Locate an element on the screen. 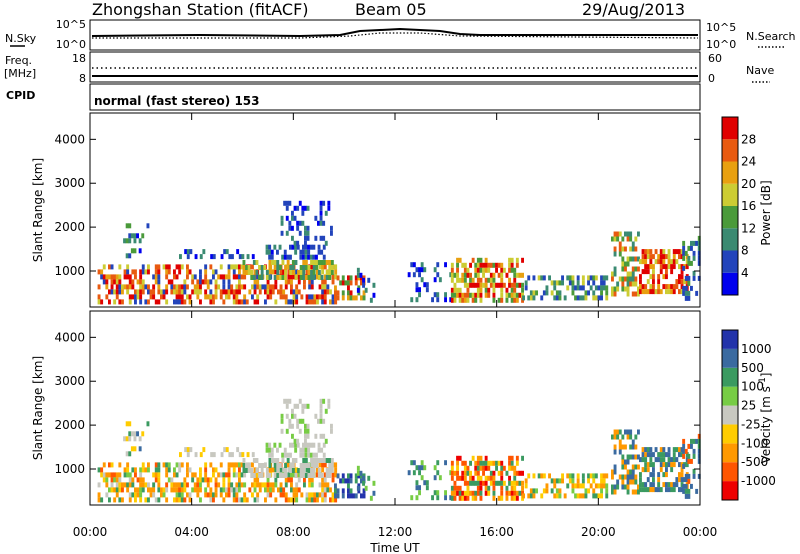 Image resolution: width=800 pixels, height=554 pixels. colorbar-tick-label: 8 is located at coordinates (745, 251).